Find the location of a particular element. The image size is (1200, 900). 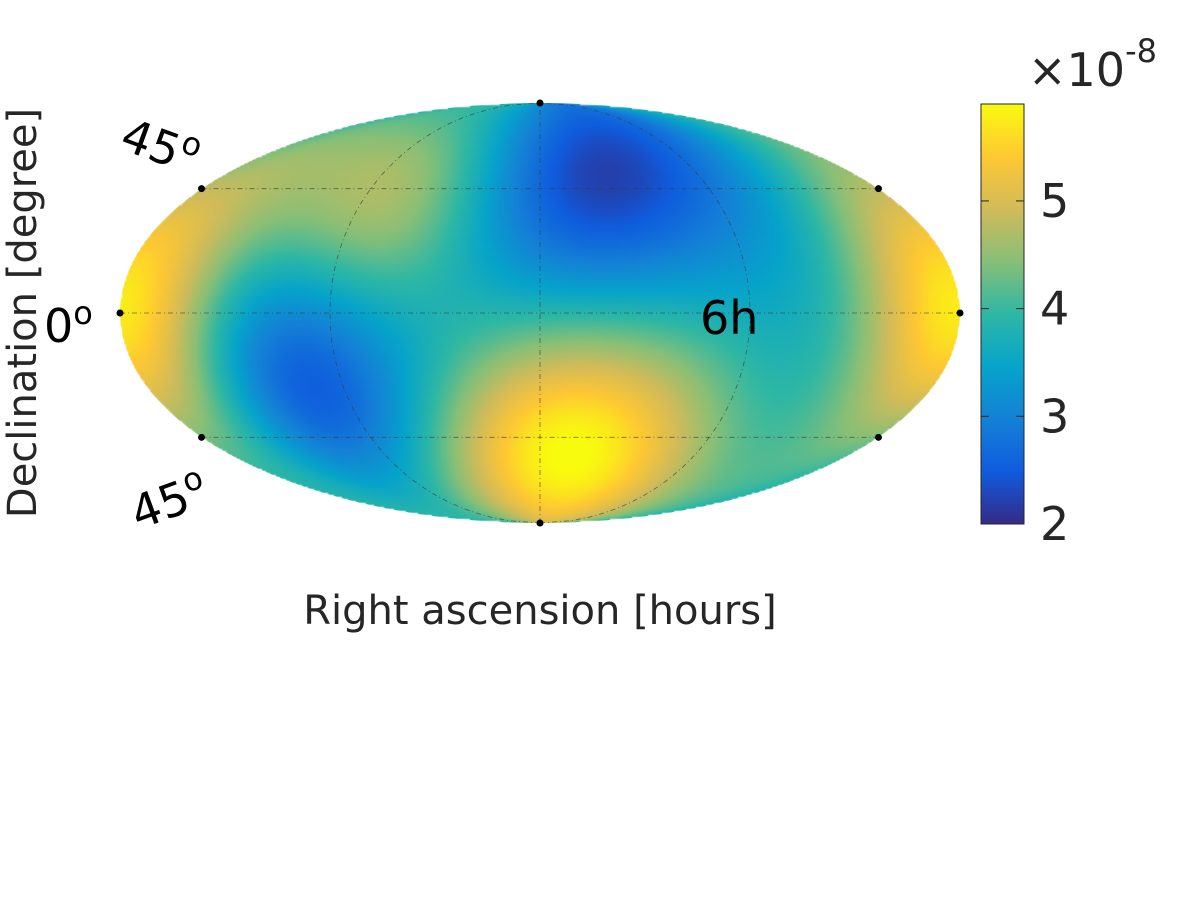

colorbar-tick-label: 5 is located at coordinates (1054, 201).